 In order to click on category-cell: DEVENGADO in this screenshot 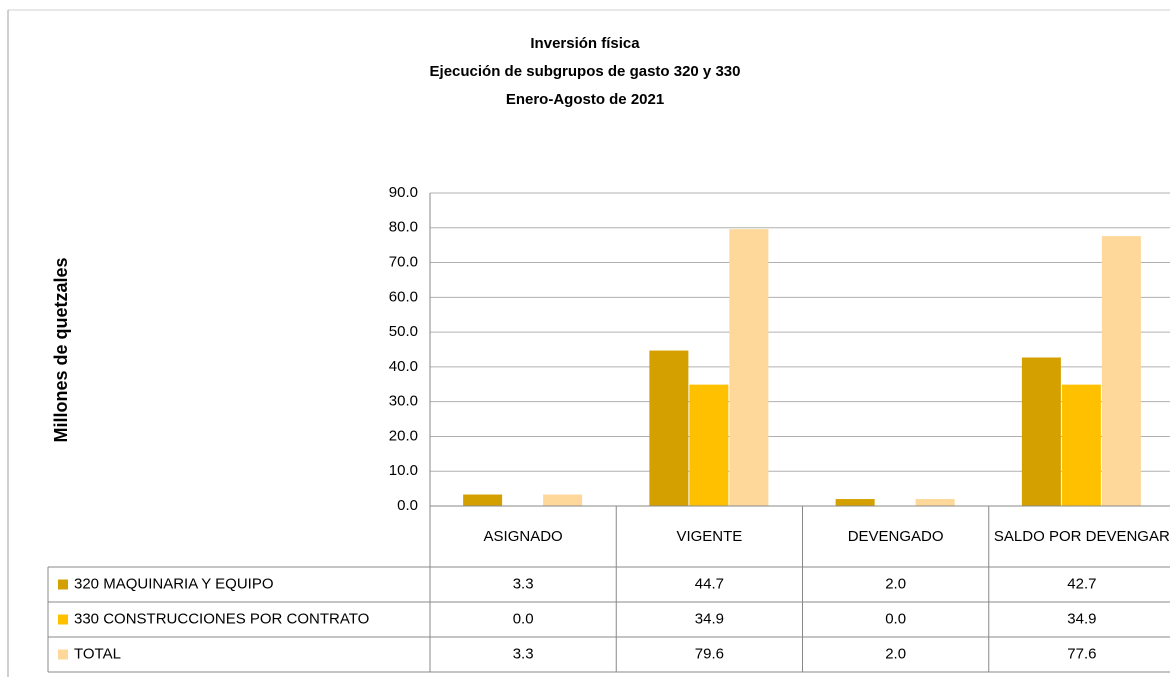, I will do `click(895, 536)`.